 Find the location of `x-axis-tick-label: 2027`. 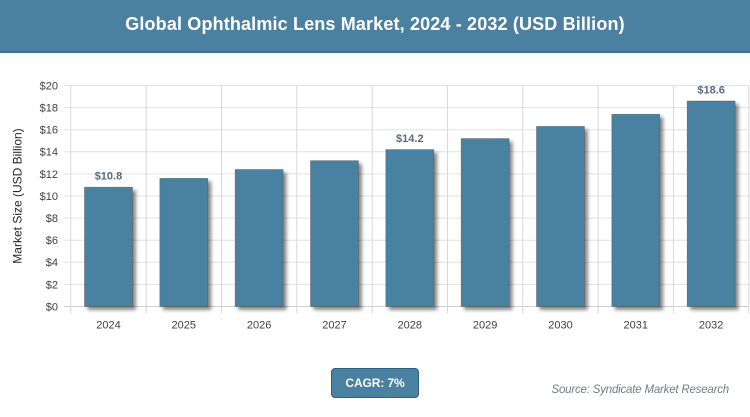

x-axis-tick-label: 2027 is located at coordinates (334, 326).